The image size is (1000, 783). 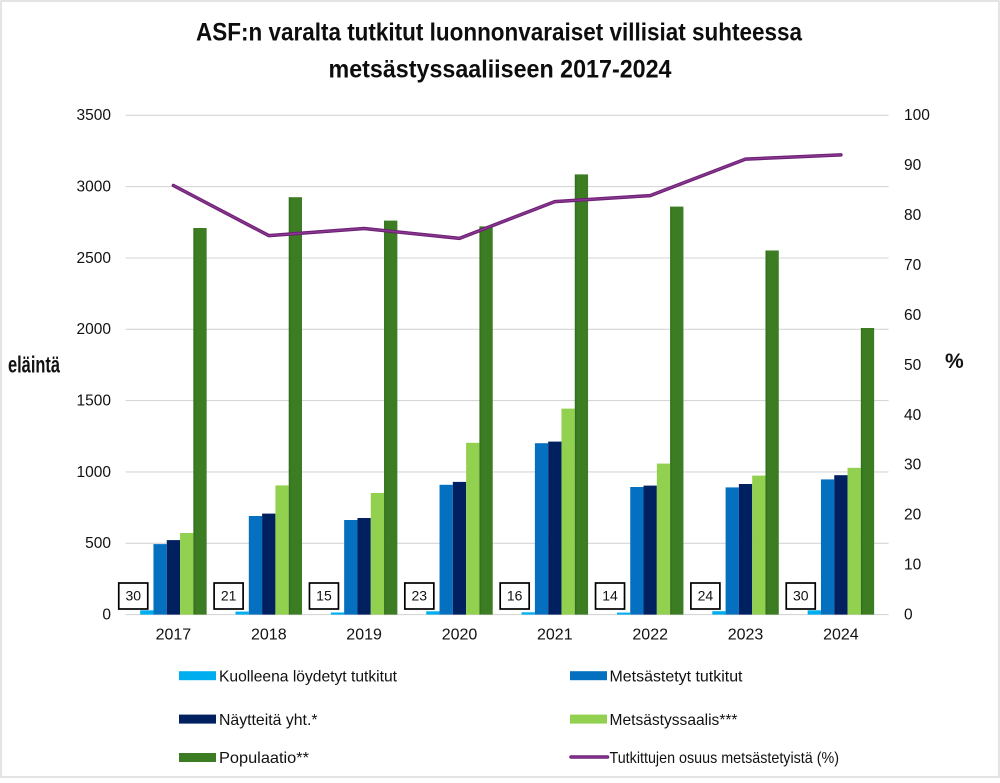 I want to click on svg-text: Kuolleena löydetyt tutkitut, so click(x=308, y=676).